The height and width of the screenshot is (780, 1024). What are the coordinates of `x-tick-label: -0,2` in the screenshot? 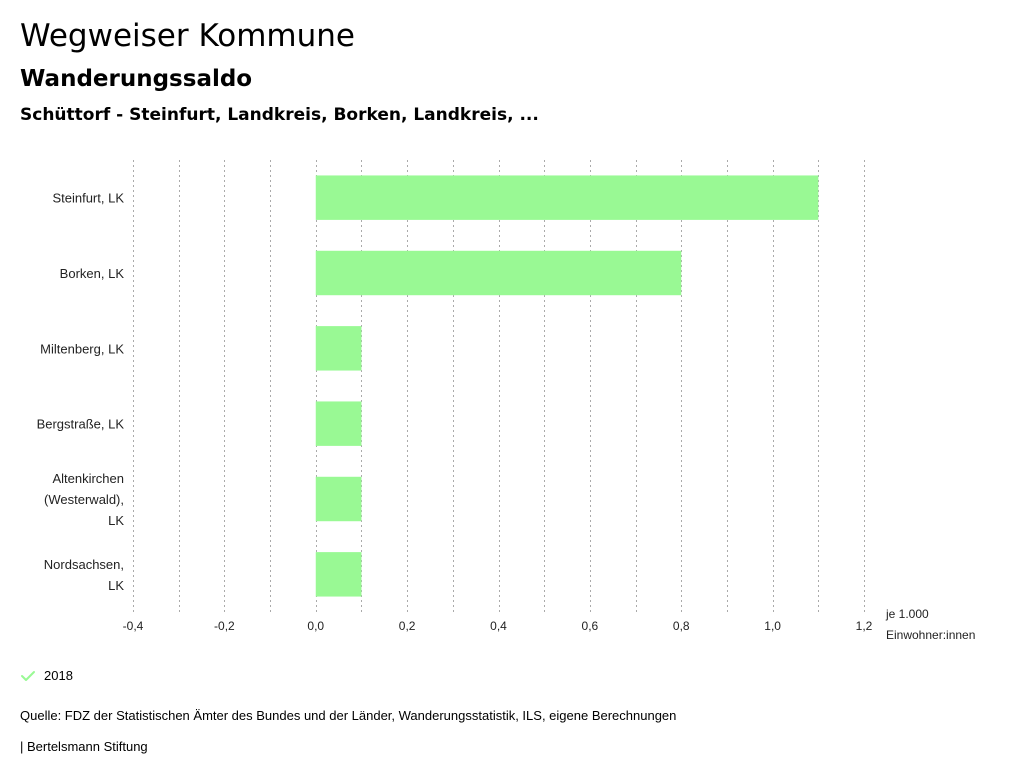 It's located at (224, 626).